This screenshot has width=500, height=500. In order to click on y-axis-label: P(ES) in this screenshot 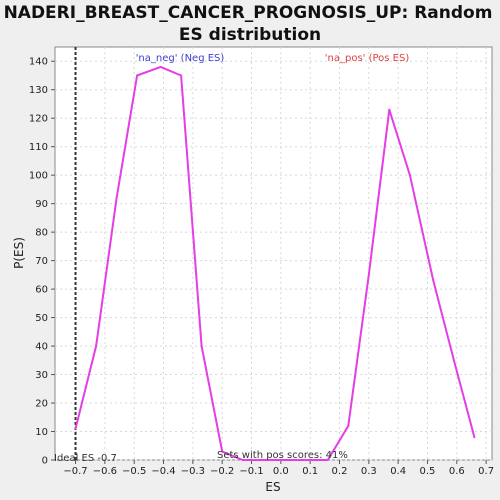, I will do `click(19, 253)`.